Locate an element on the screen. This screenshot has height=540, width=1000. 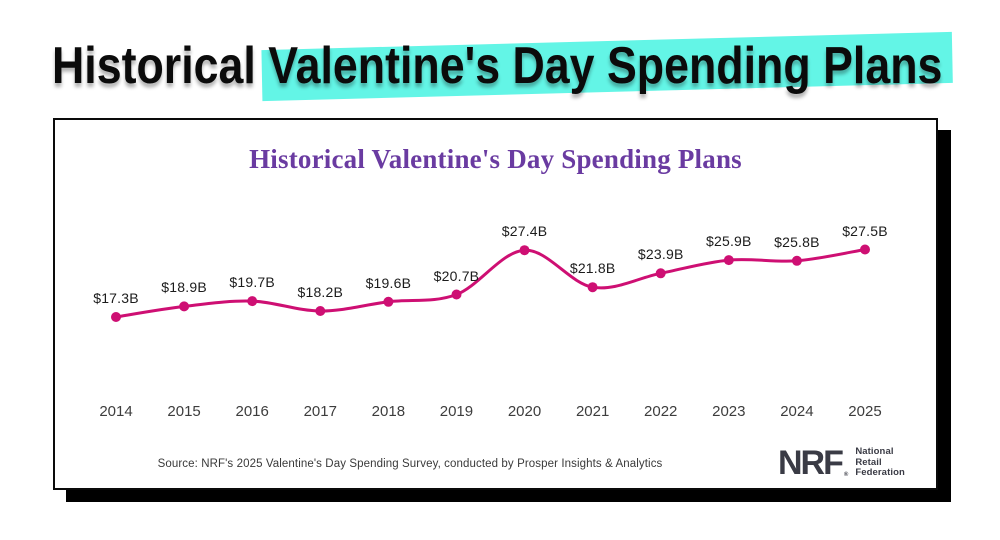
nrf-logo-line: Federation is located at coordinates (880, 473).